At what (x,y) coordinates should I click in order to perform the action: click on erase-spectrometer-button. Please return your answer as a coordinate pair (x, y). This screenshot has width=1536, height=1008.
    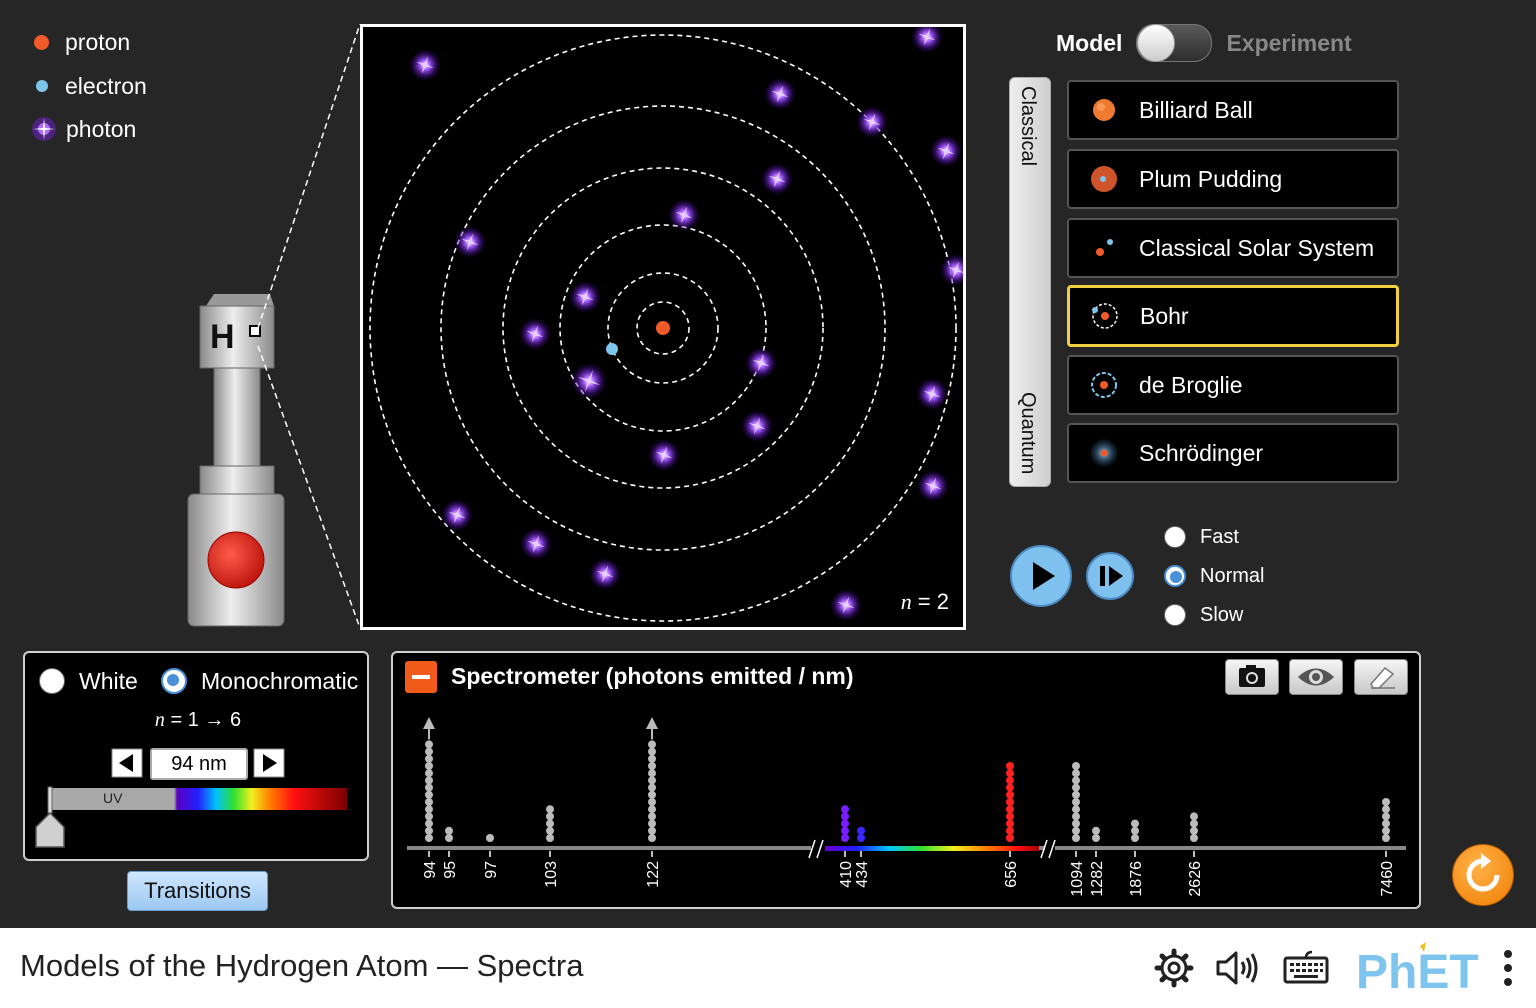
    Looking at the image, I should click on (1381, 677).